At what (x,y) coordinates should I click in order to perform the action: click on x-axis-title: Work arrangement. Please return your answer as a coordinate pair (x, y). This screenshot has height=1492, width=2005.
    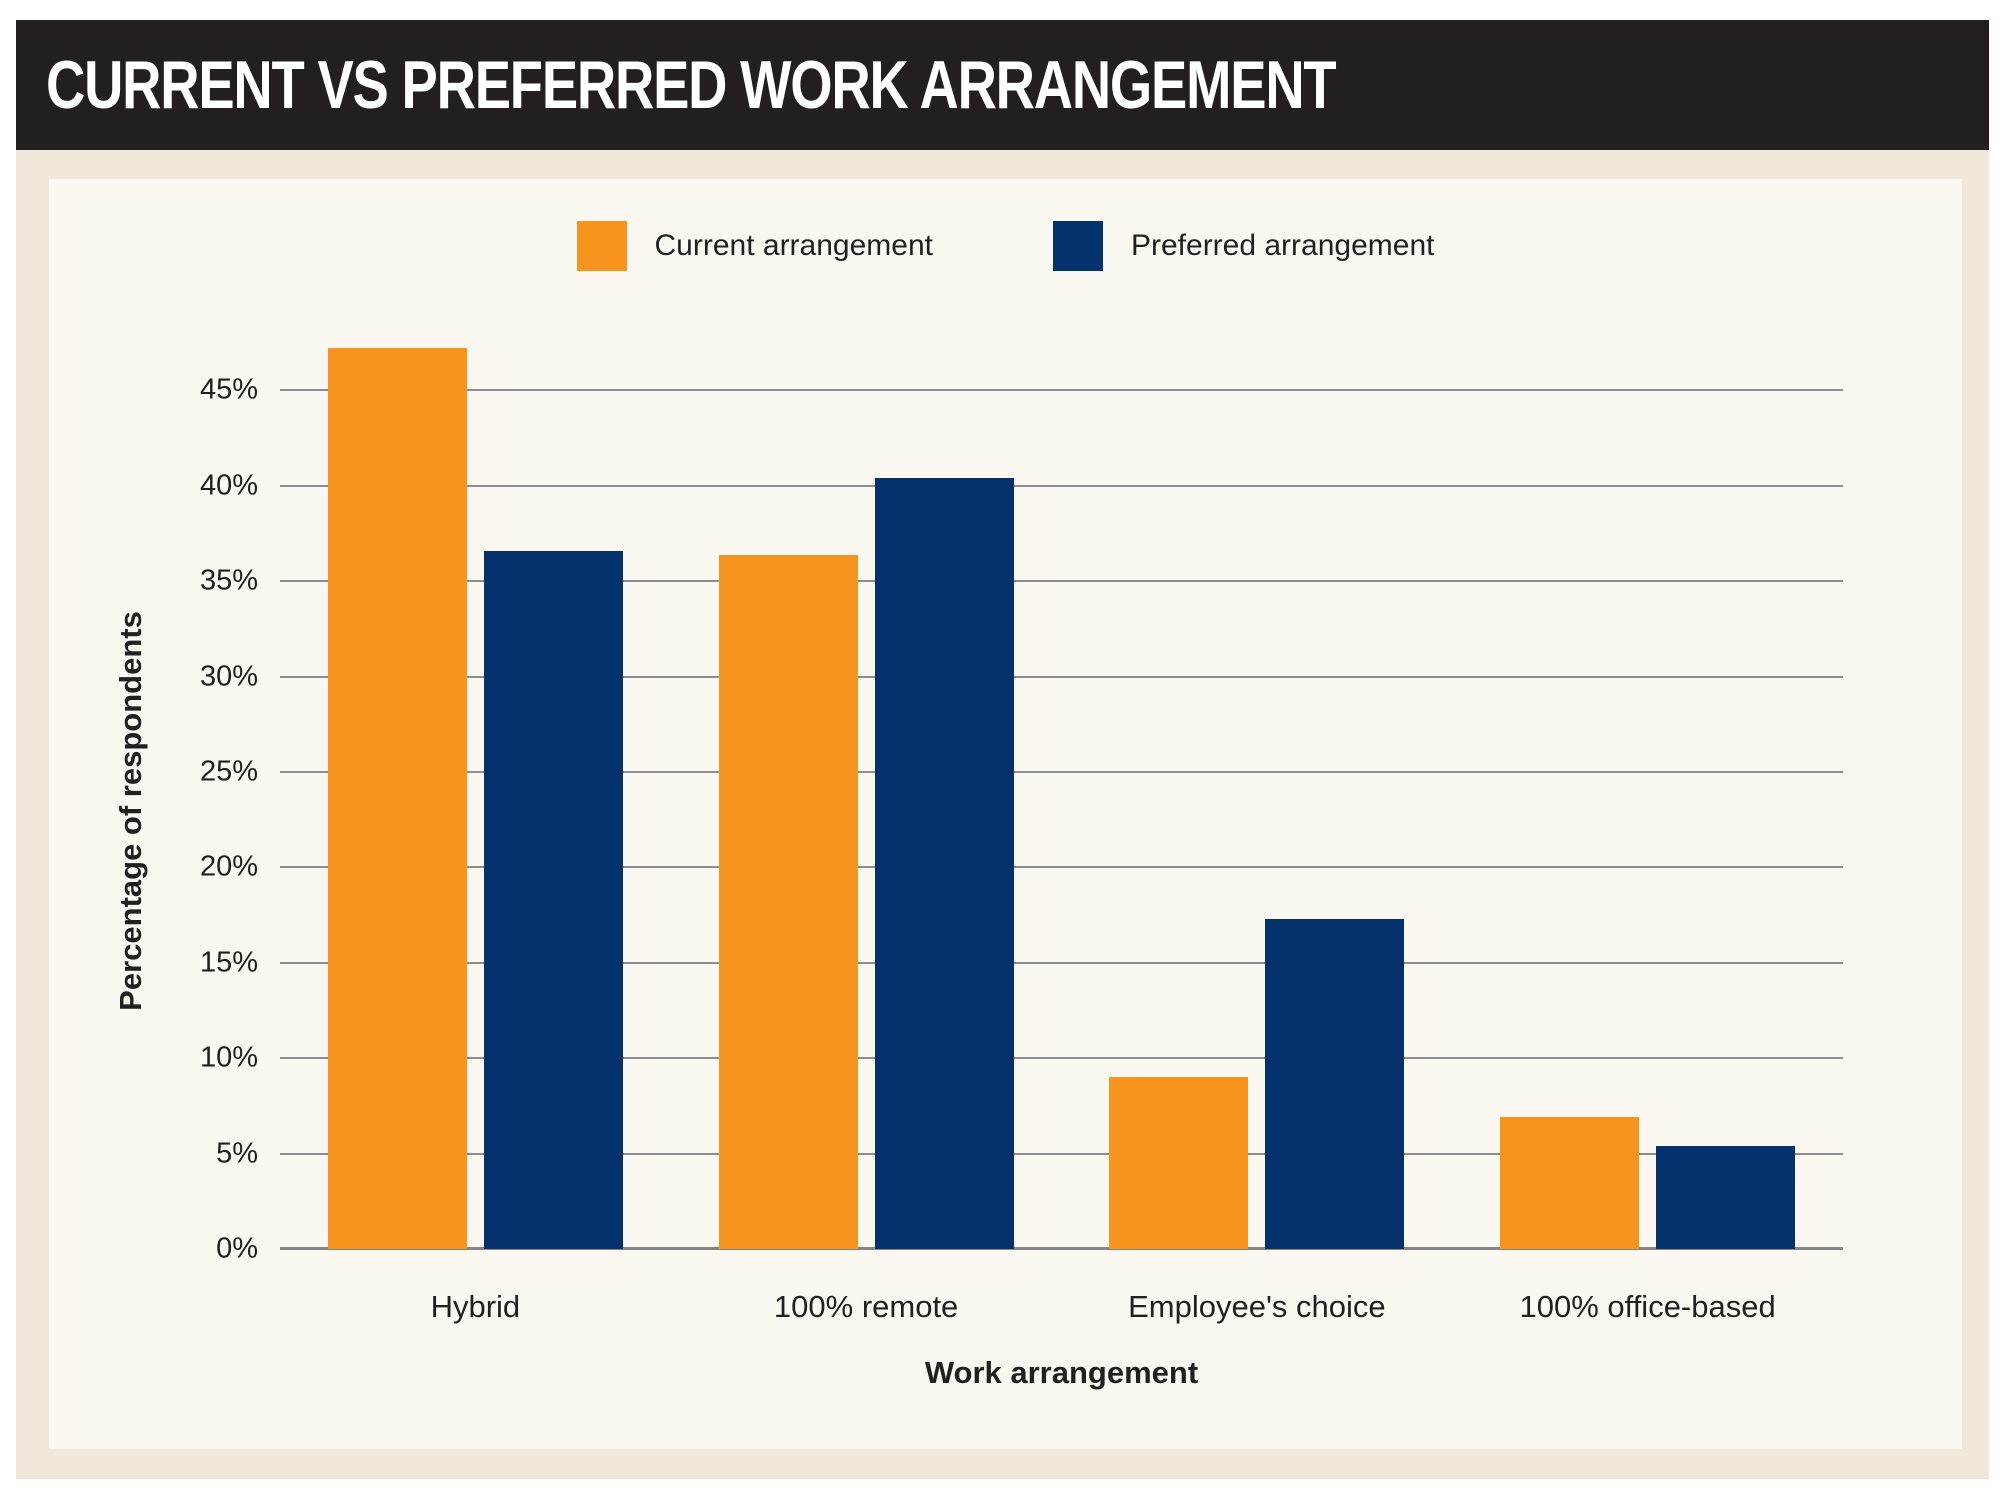
    Looking at the image, I should click on (1061, 1372).